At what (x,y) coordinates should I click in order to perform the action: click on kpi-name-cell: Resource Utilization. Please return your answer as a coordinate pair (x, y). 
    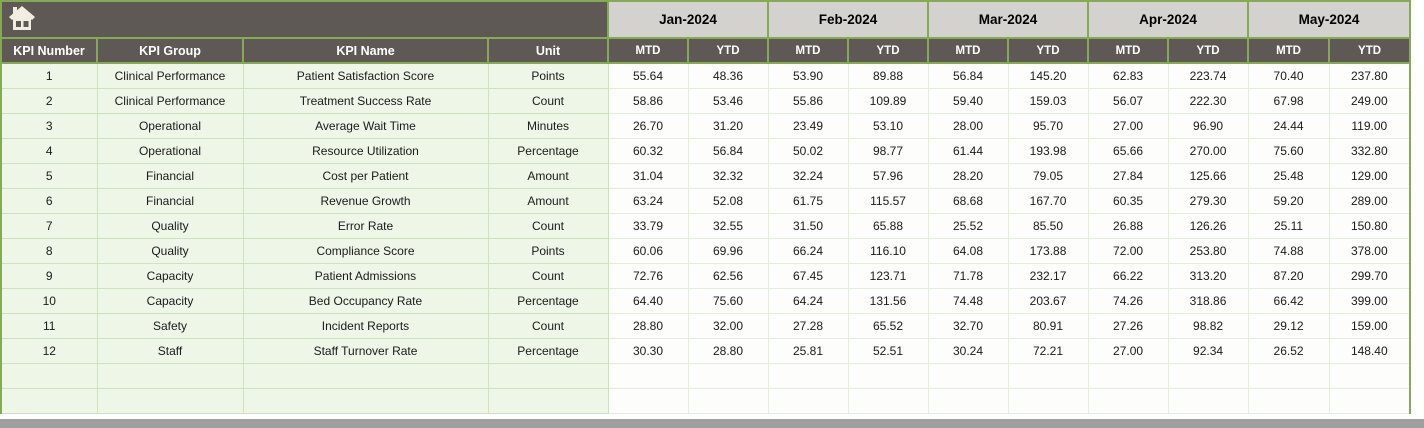
    Looking at the image, I should click on (365, 150).